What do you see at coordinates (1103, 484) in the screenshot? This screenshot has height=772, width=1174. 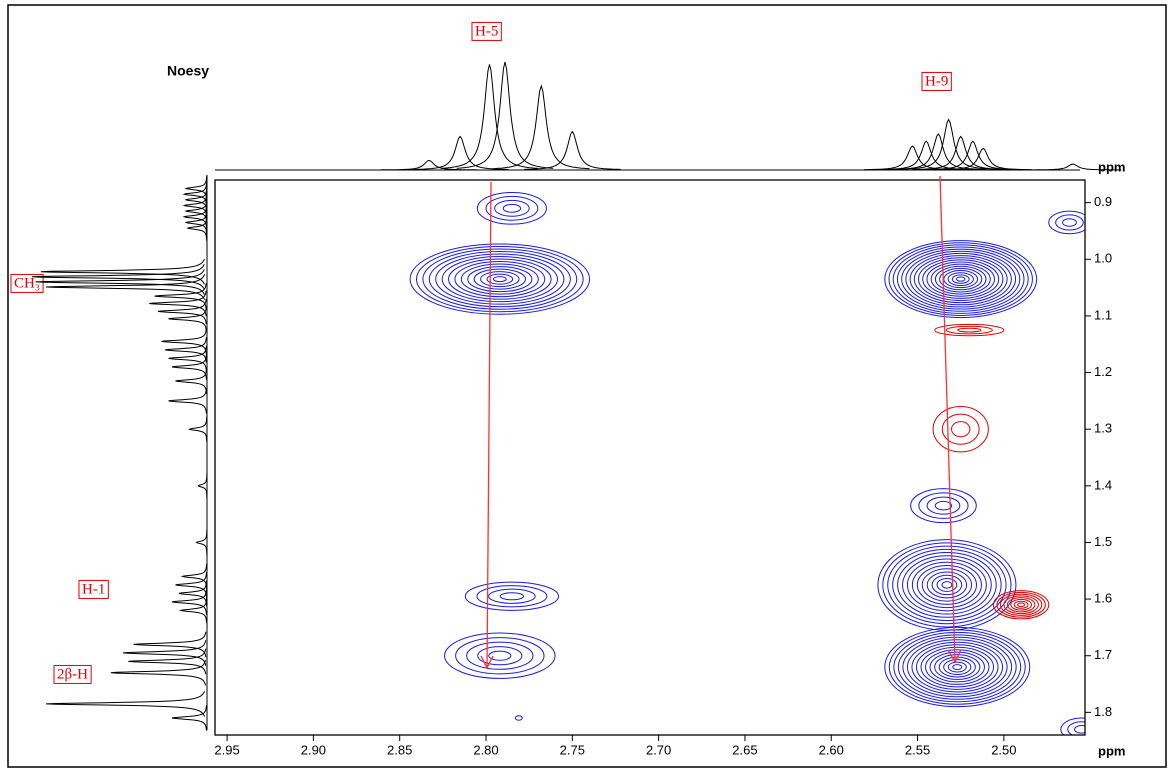 I see `y-tick-label: 1.4` at bounding box center [1103, 484].